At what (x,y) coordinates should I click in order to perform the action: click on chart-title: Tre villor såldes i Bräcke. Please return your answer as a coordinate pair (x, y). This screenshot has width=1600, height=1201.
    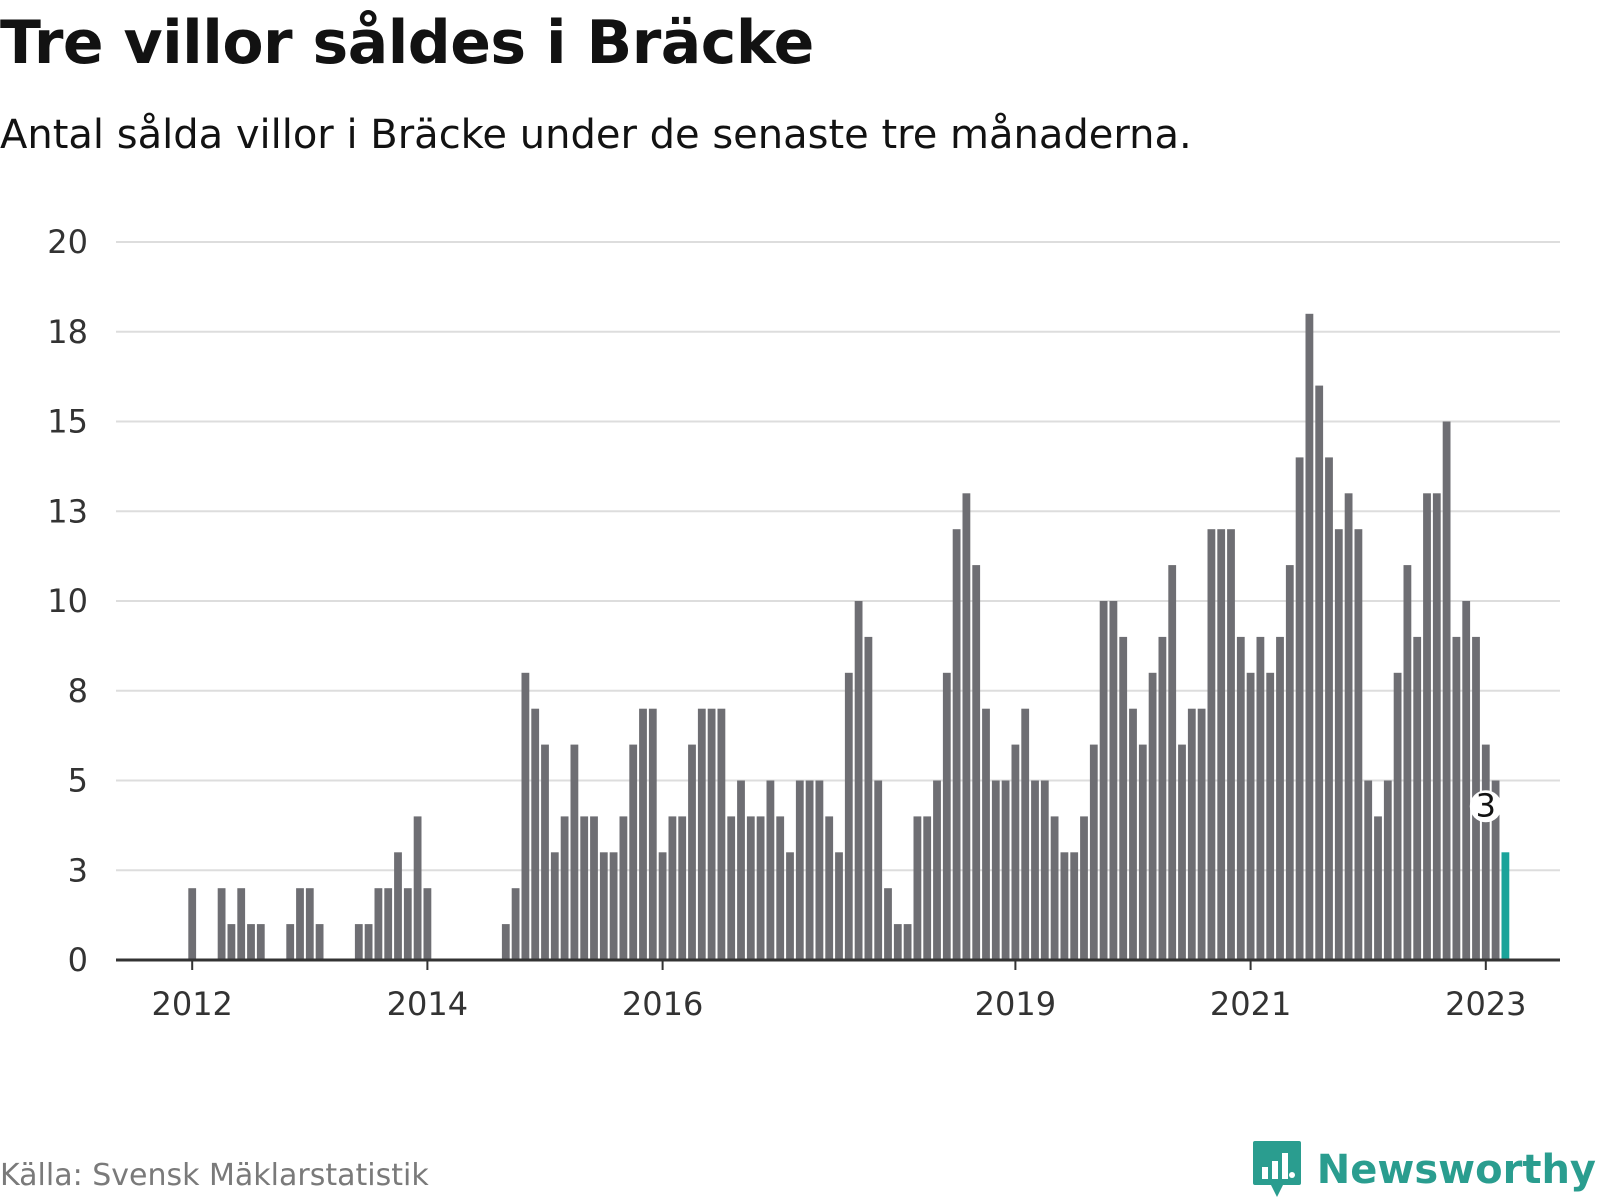
    Looking at the image, I should click on (407, 43).